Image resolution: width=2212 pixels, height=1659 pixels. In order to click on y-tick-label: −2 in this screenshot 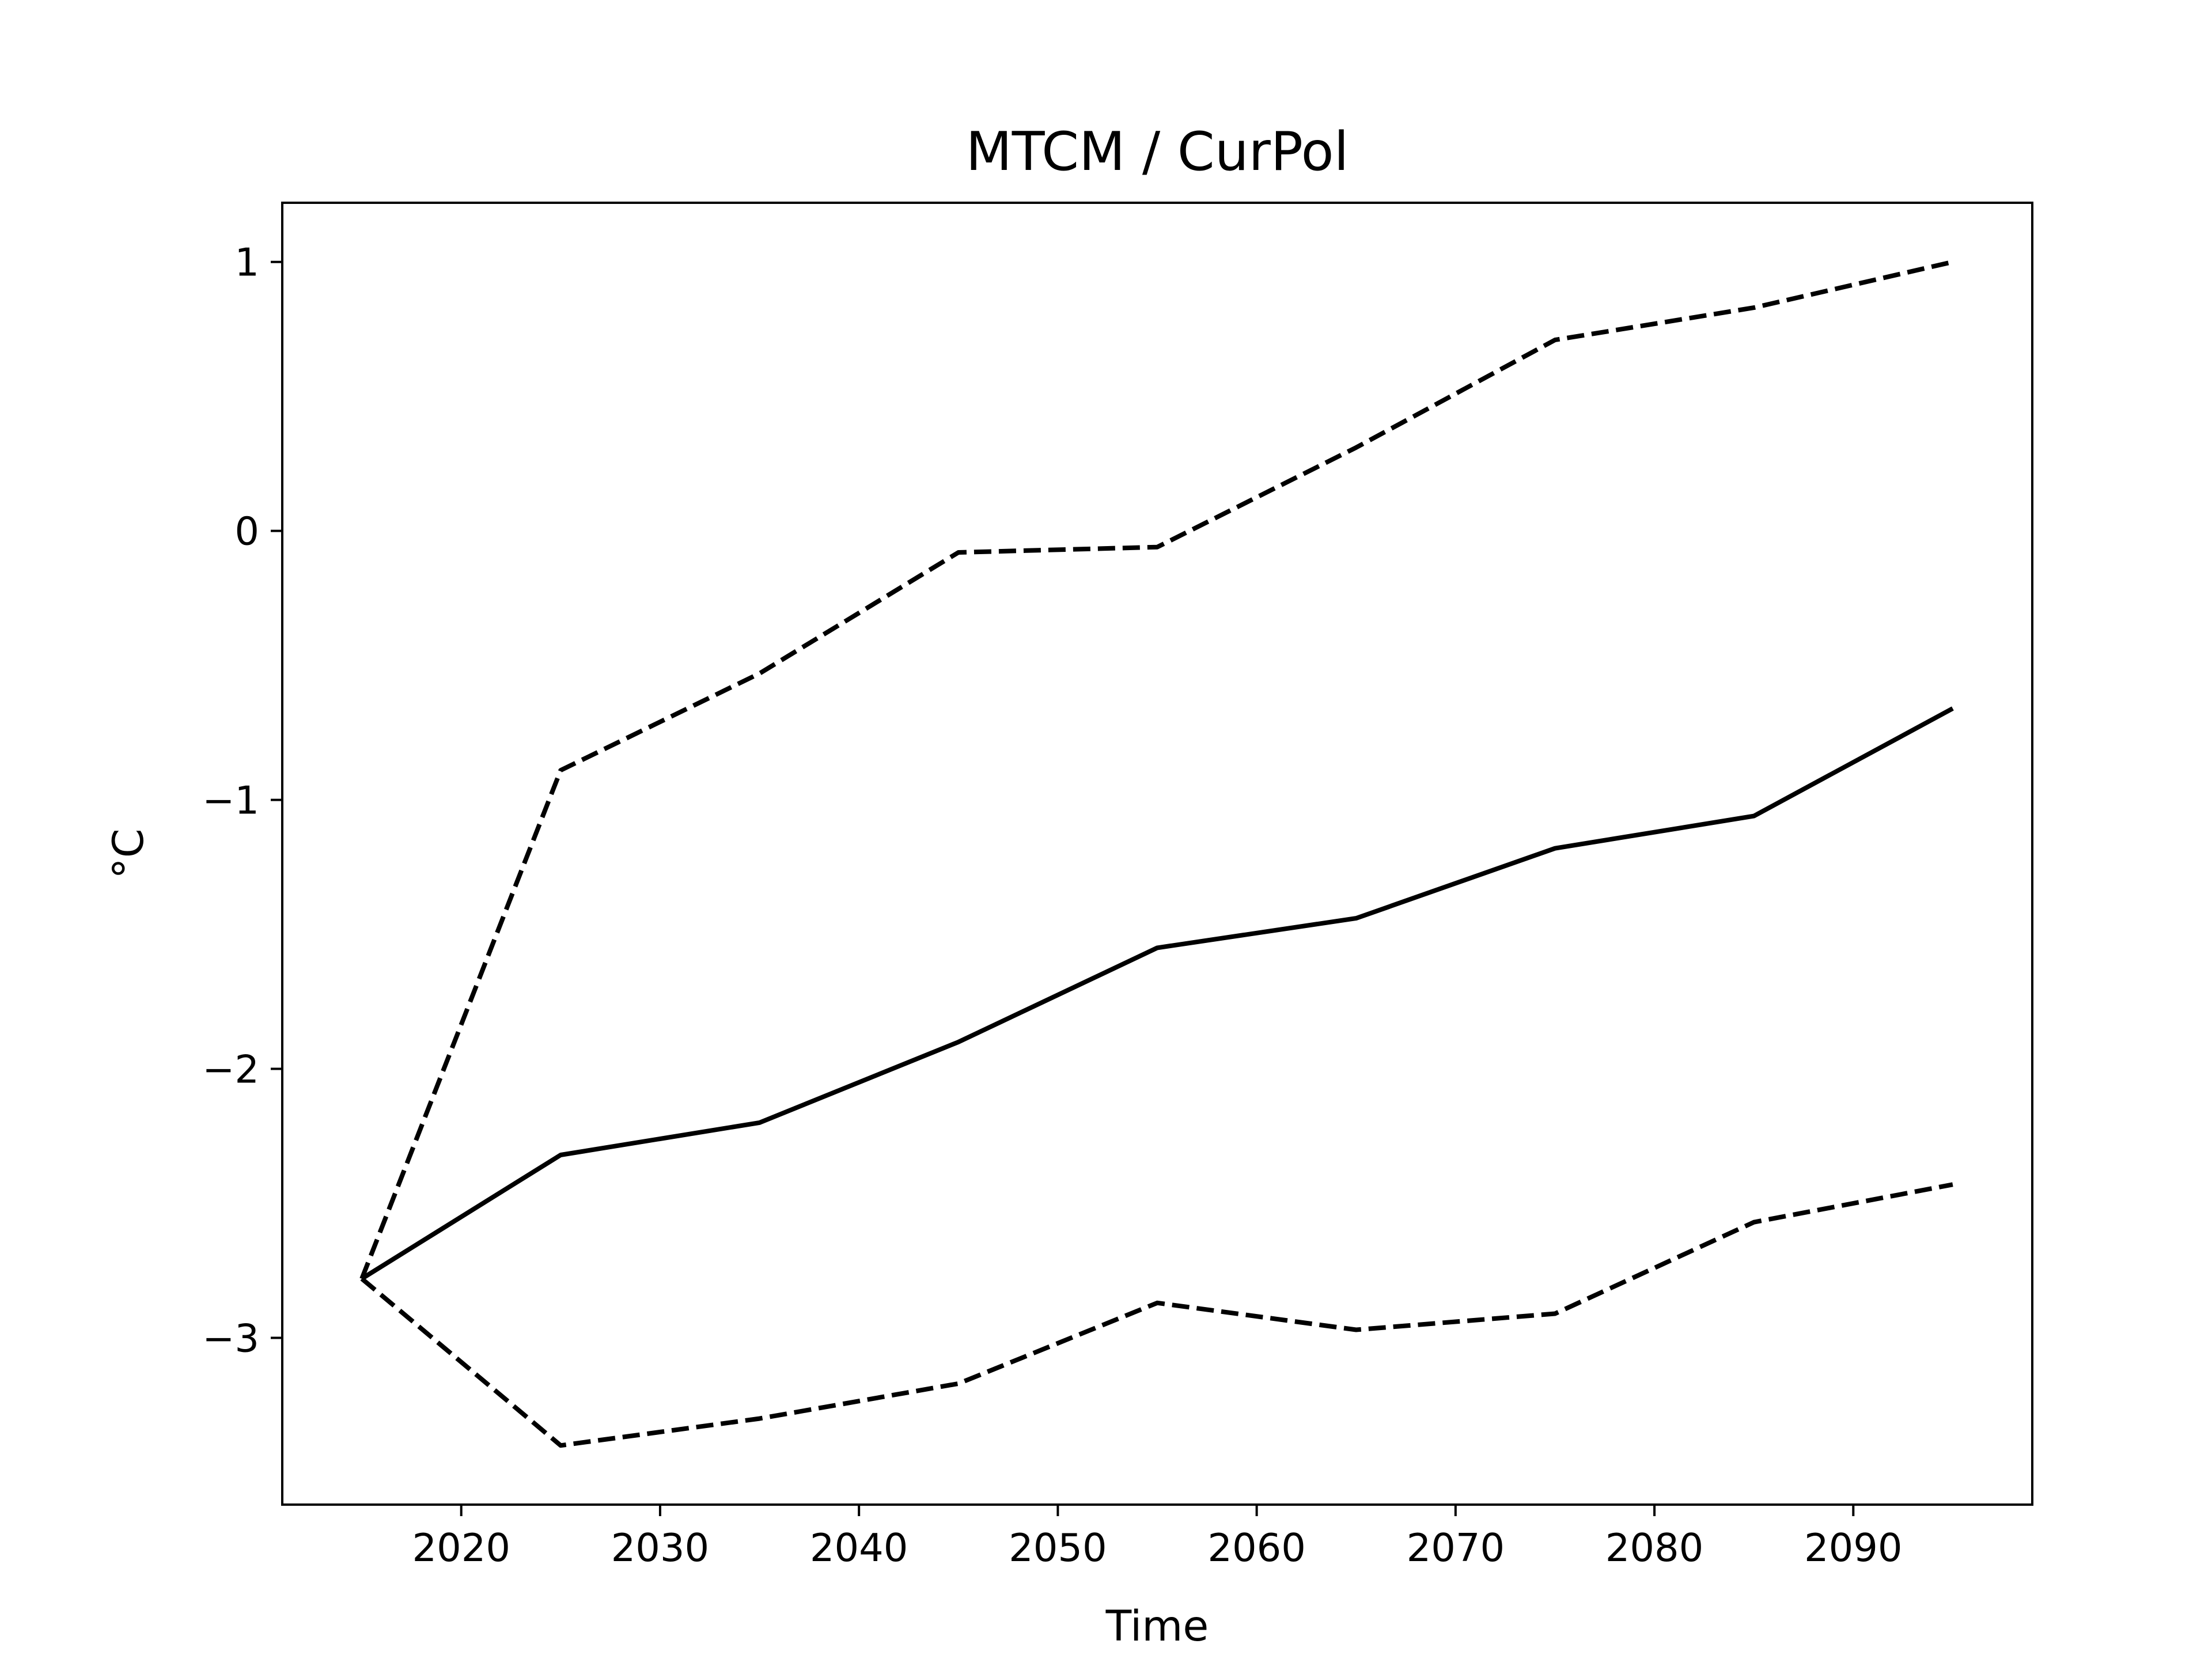, I will do `click(230, 1069)`.